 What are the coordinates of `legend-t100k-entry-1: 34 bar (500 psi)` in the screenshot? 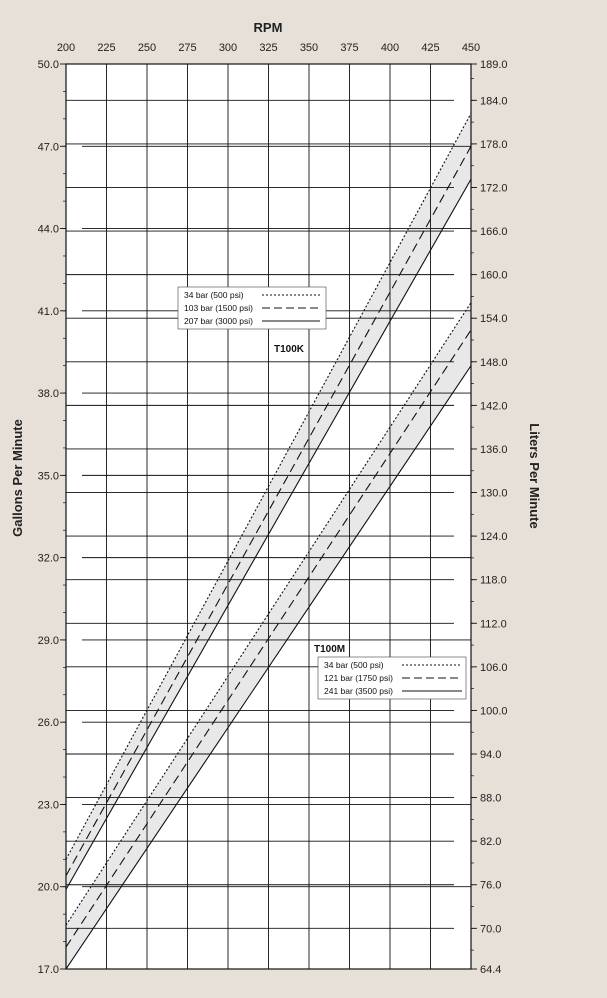 It's located at (214, 295).